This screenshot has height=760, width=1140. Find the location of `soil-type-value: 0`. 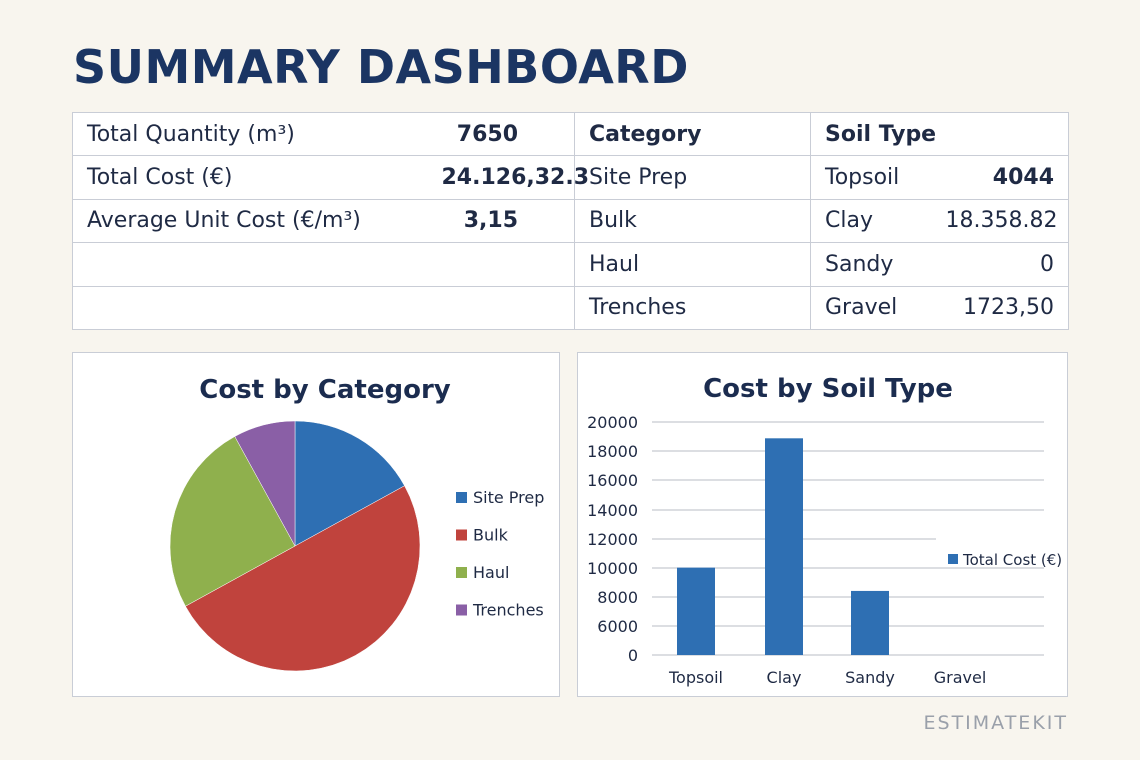

soil-type-value: 0 is located at coordinates (1000, 264).